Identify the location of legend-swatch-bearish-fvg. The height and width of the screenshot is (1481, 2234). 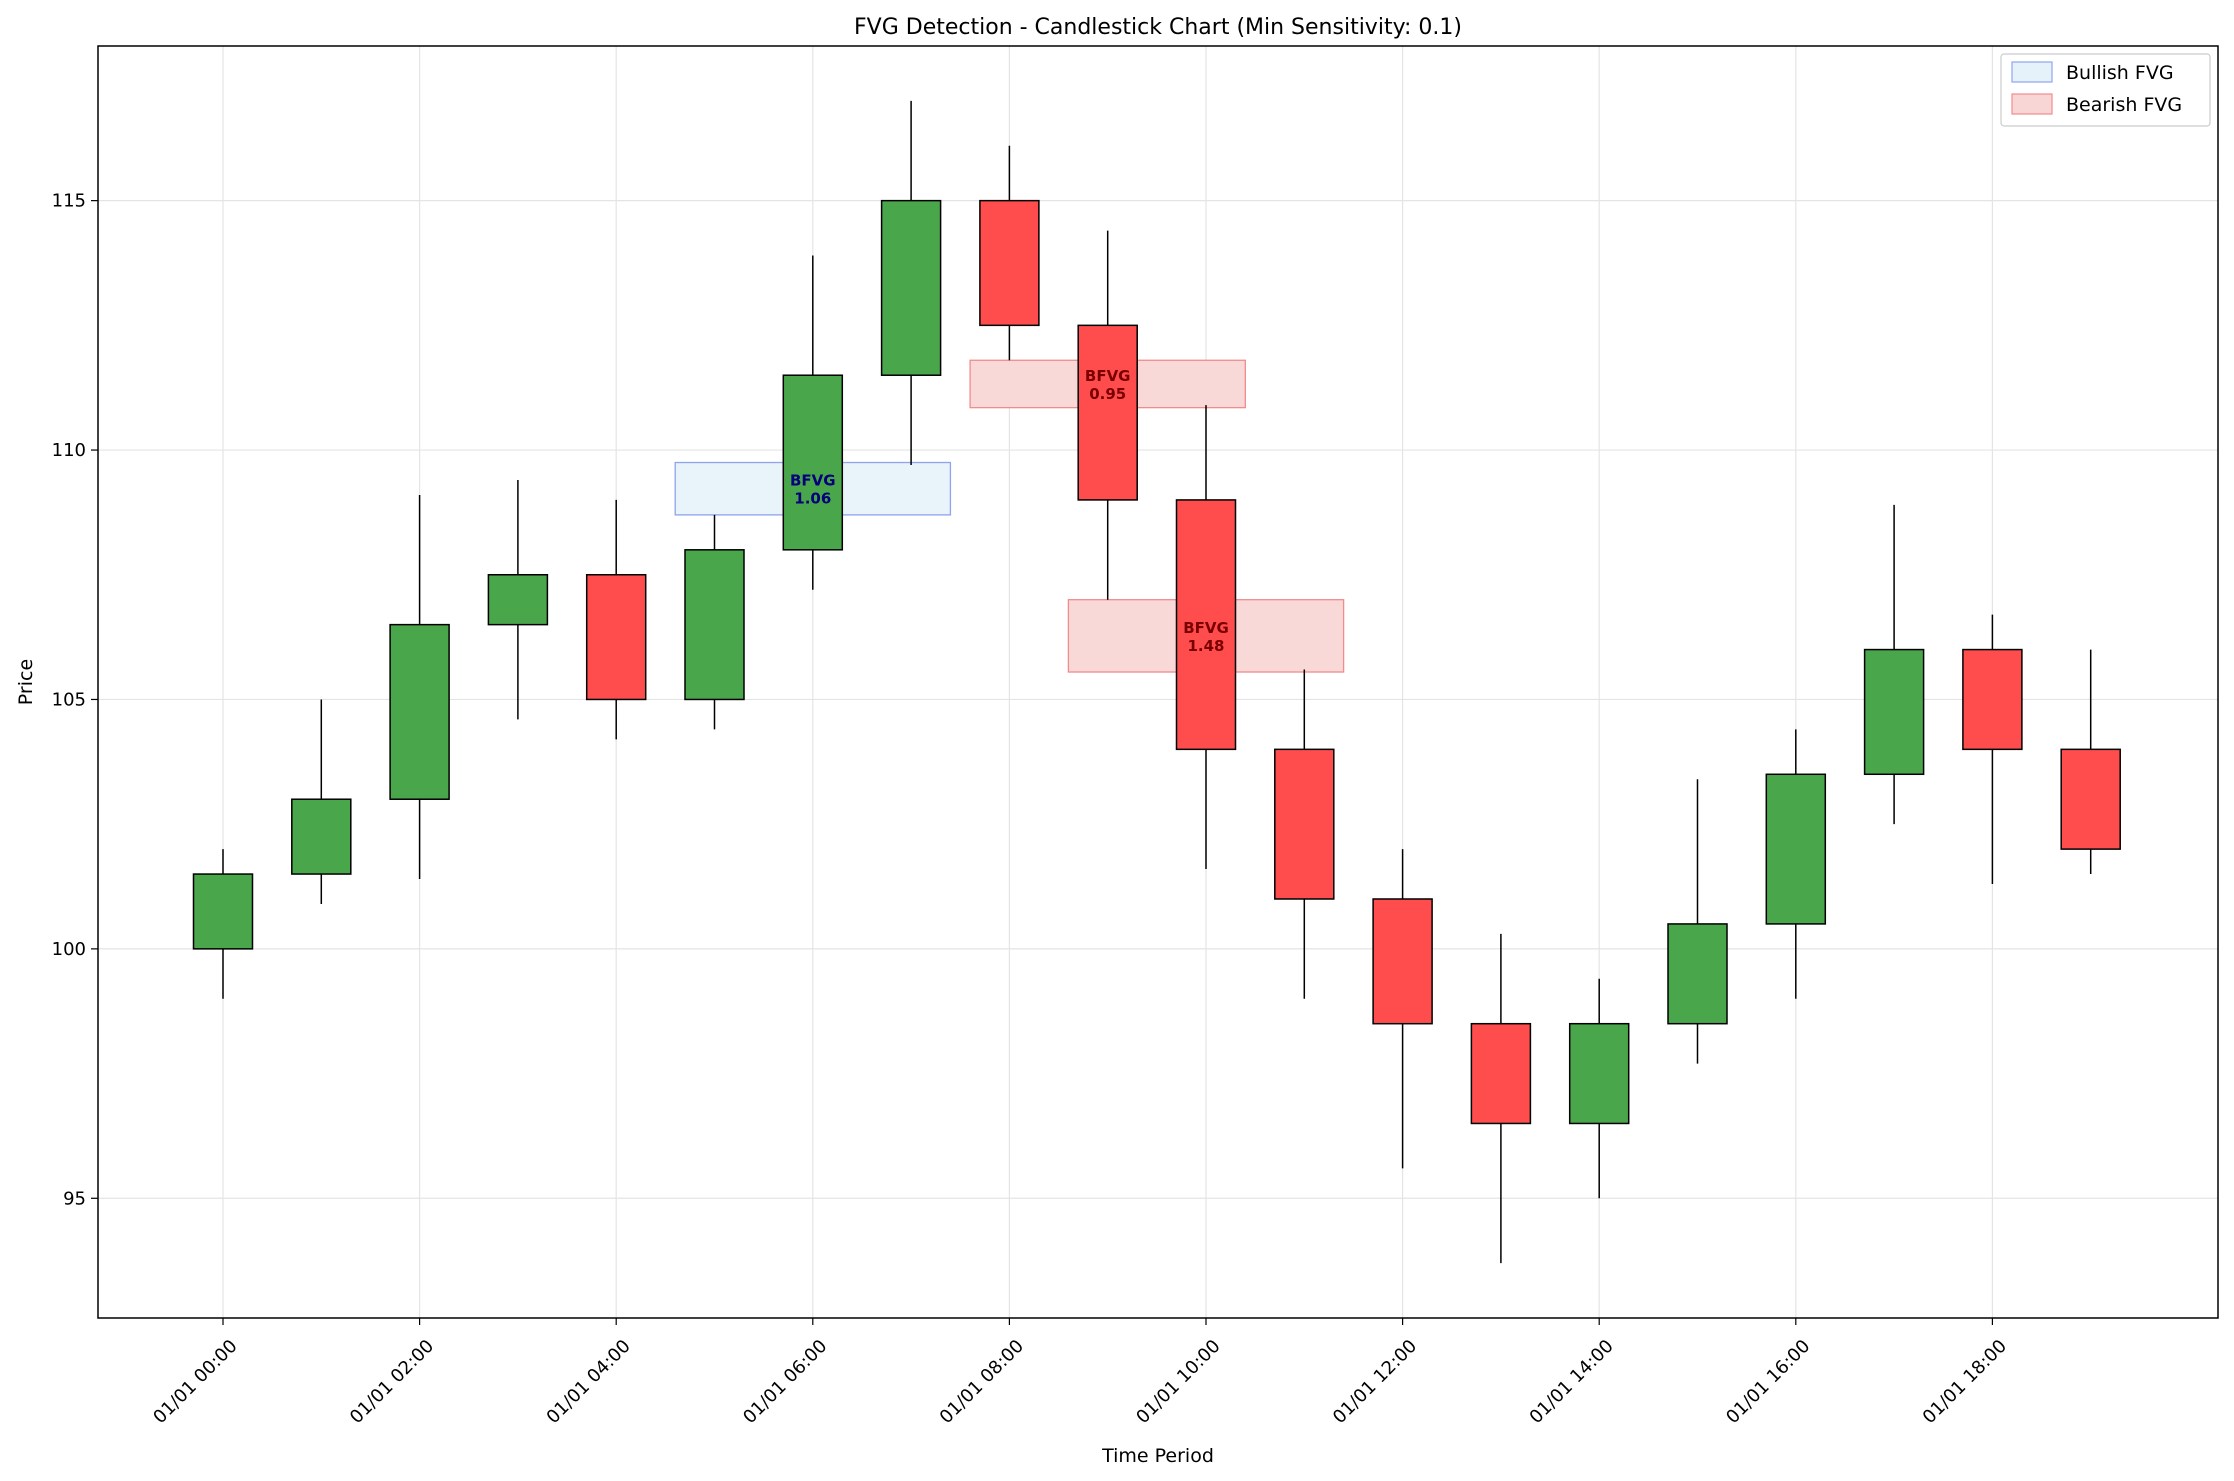
(2032, 104).